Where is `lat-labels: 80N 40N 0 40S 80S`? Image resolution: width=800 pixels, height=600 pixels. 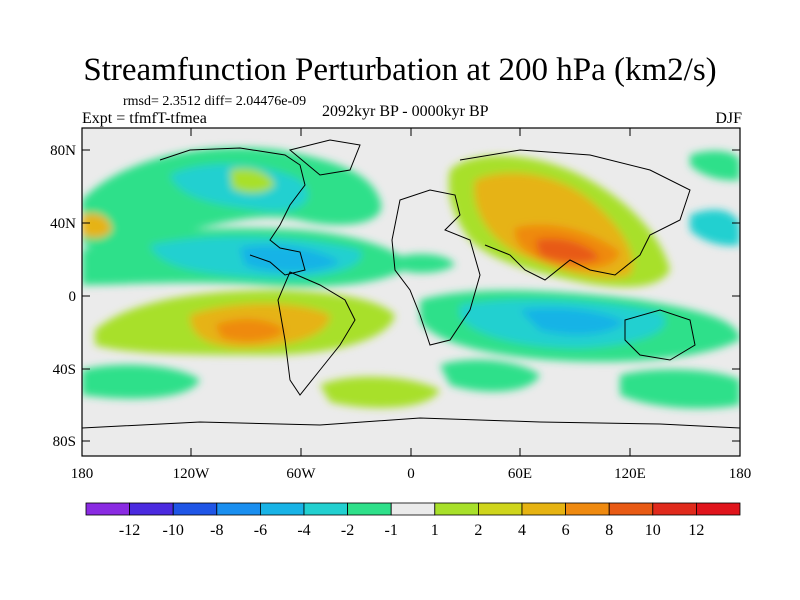
lat-labels: 80N 40N 0 40S 80S is located at coordinates (63, 296).